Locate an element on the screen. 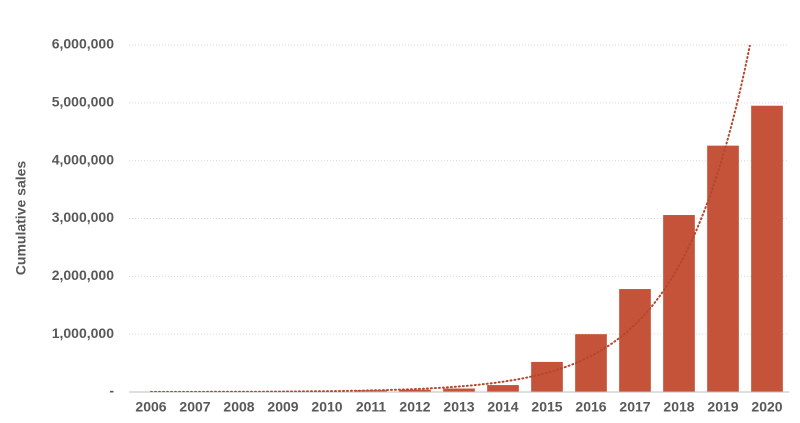 The width and height of the screenshot is (800, 423). x-tick-label: 2010 is located at coordinates (326, 407).